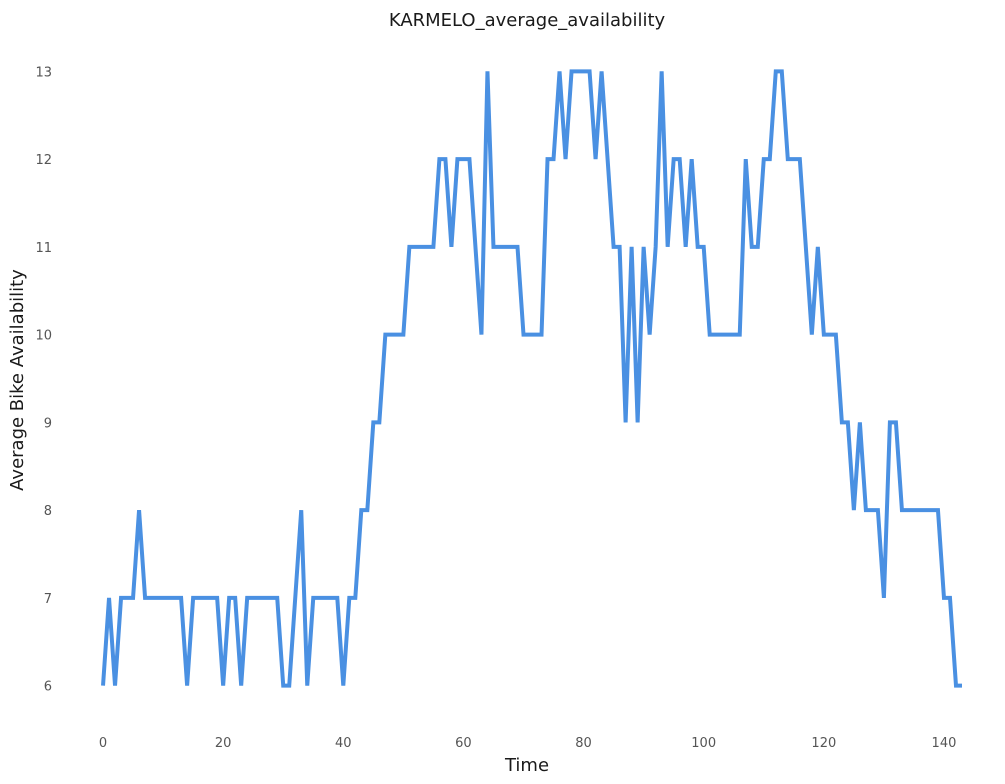  I want to click on x-tick-label: 20, so click(223, 743).